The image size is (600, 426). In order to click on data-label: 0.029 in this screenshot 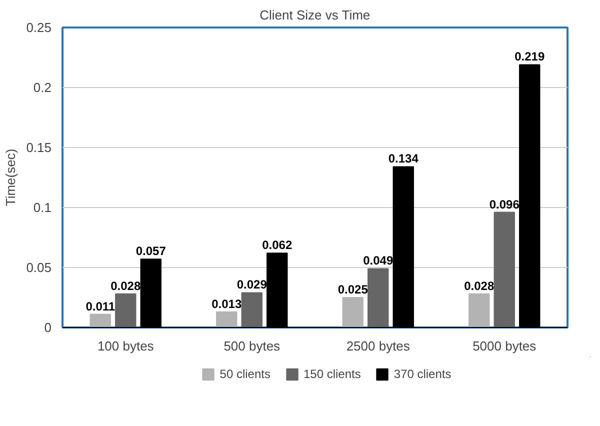, I will do `click(252, 285)`.